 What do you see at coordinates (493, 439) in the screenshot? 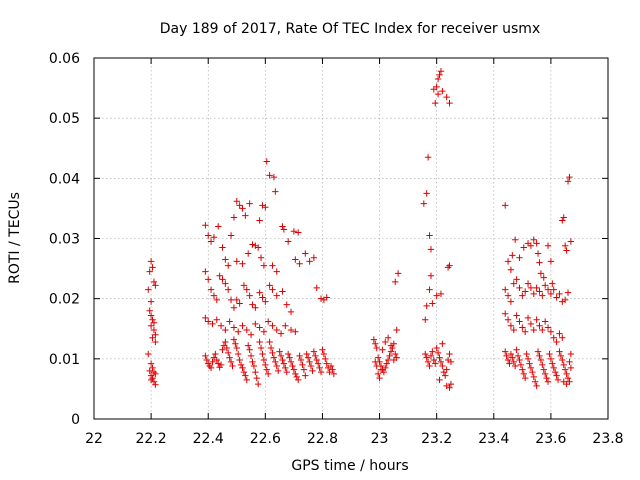
I see `x-tick-label: 23.4` at bounding box center [493, 439].